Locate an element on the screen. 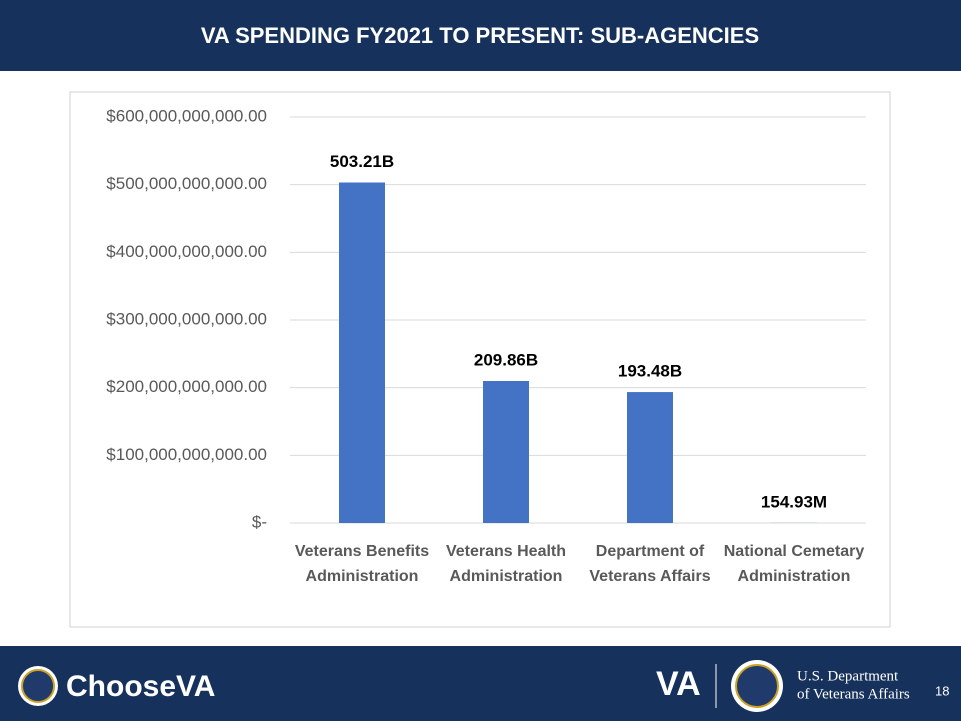  x-tick-label: Veterans Health Administration is located at coordinates (506, 564).